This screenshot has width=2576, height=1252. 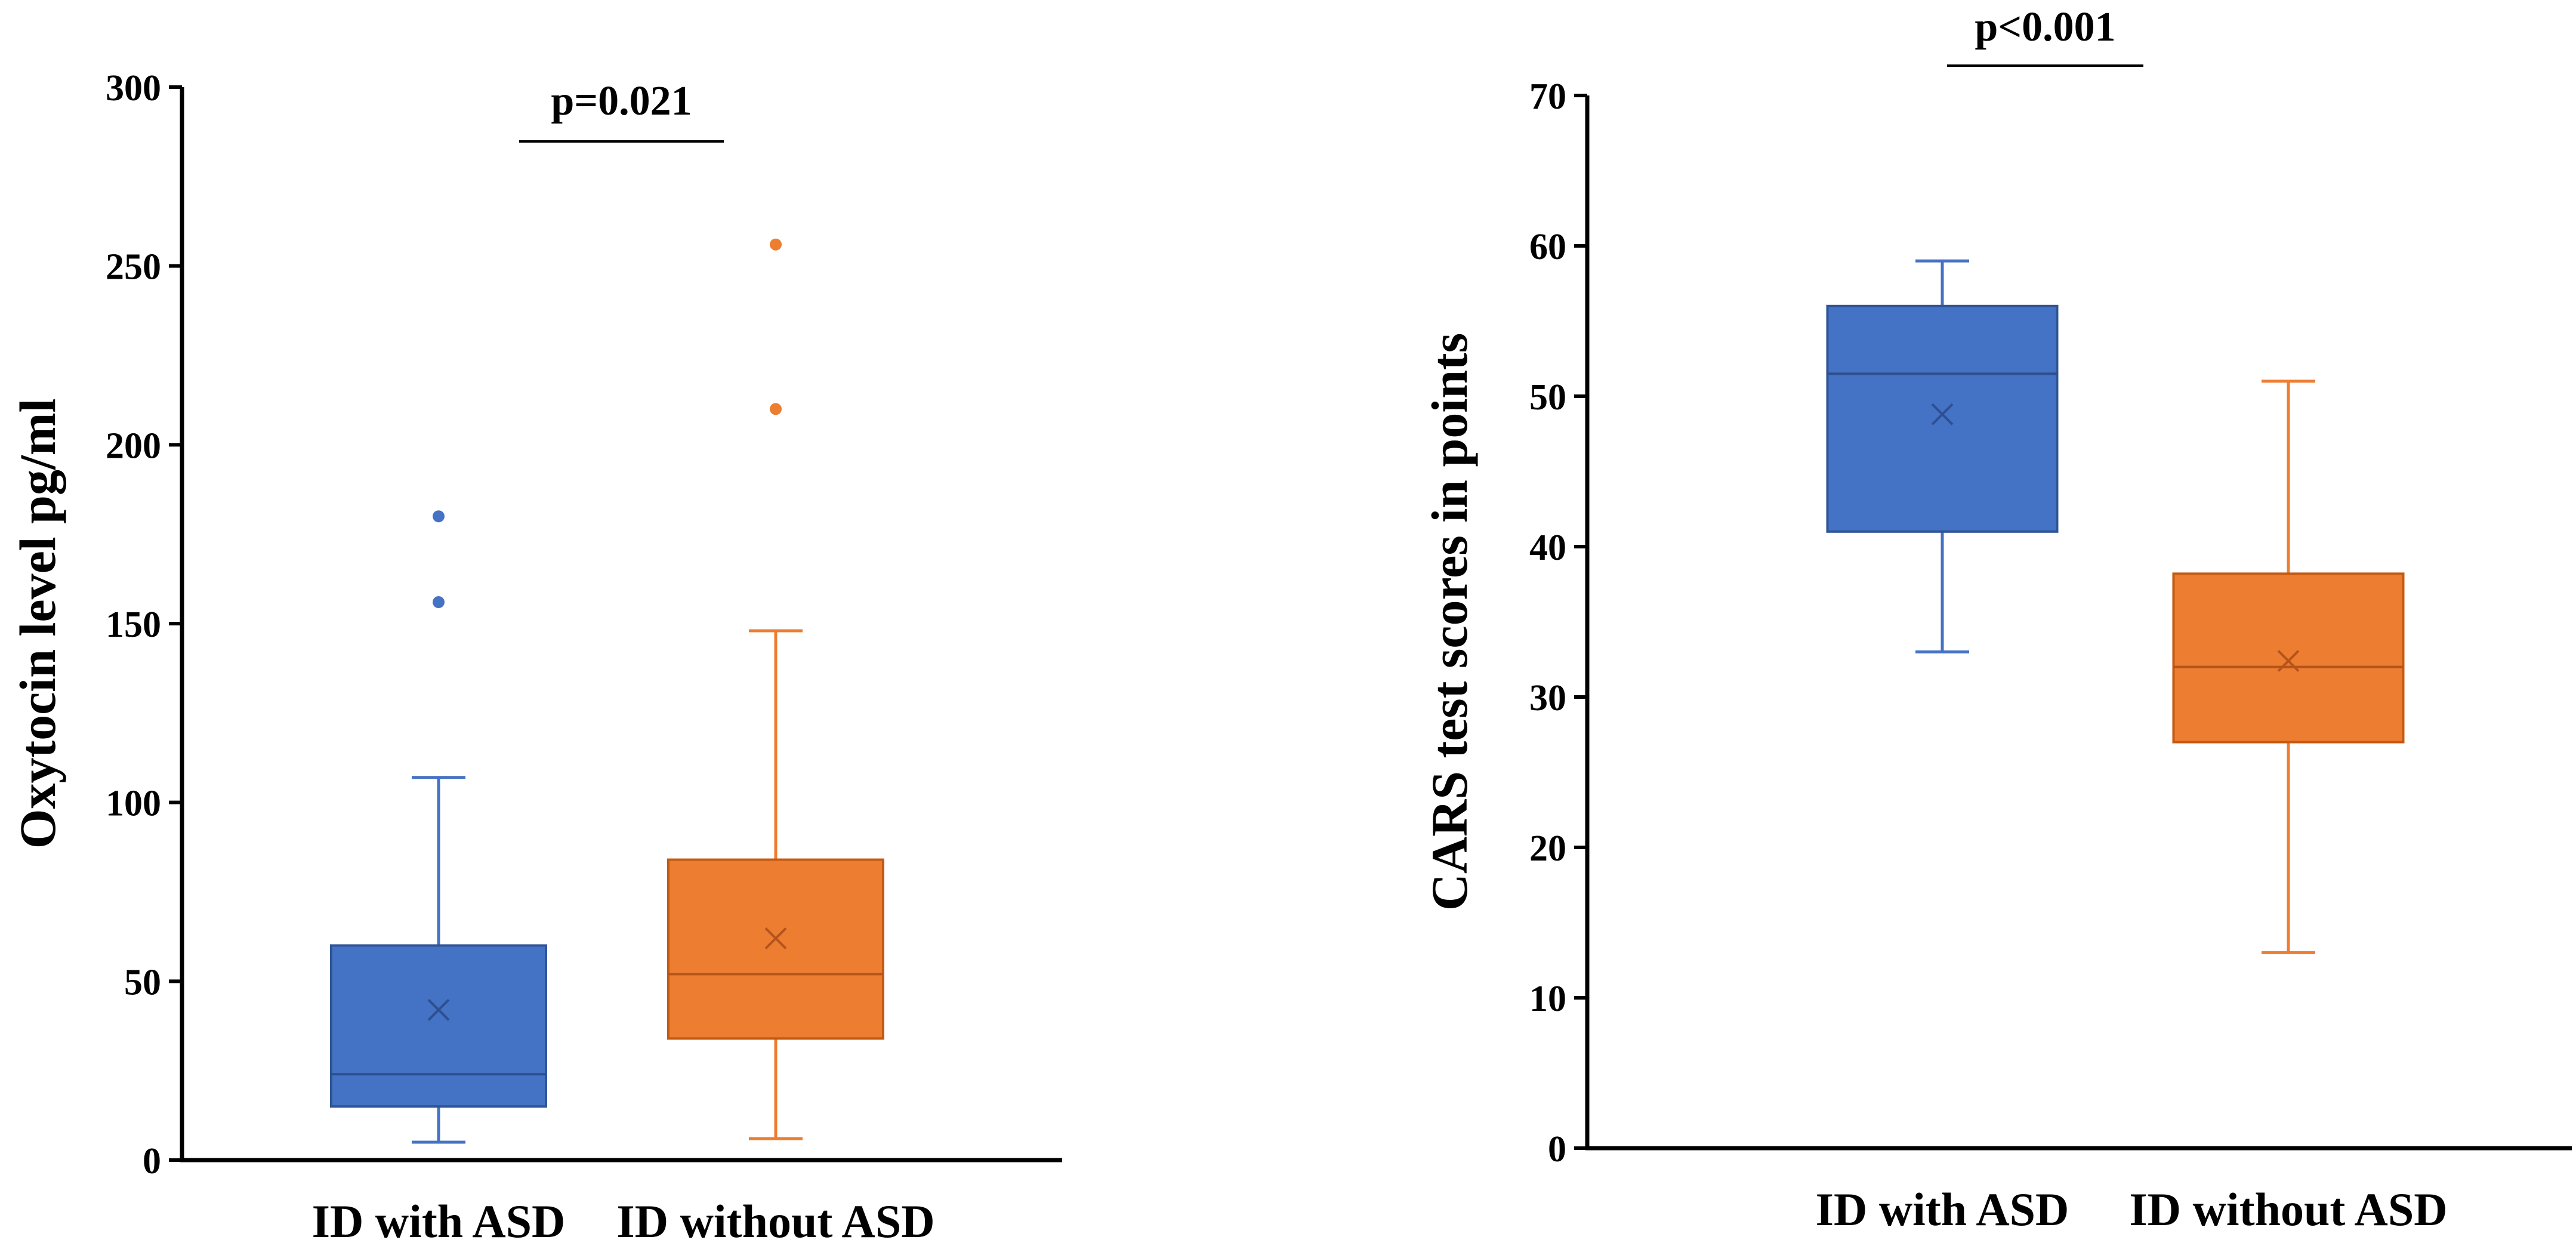 I want to click on y-tick-label: 70, so click(x=1547, y=96).